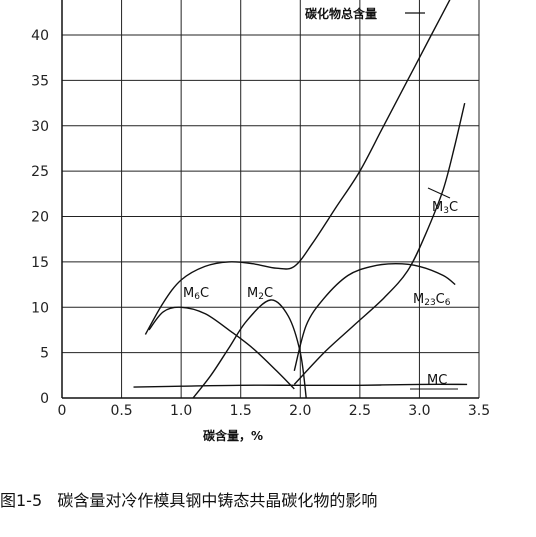 Image resolution: width=536 pixels, height=537 pixels. I want to click on y-tick-label: 30, so click(40, 127).